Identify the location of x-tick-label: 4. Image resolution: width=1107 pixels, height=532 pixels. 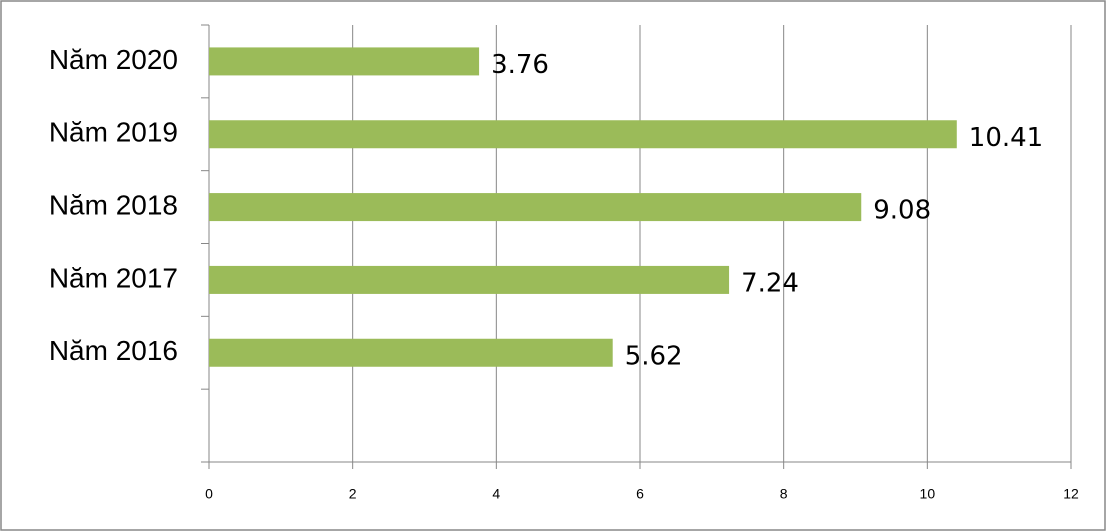
(496, 494).